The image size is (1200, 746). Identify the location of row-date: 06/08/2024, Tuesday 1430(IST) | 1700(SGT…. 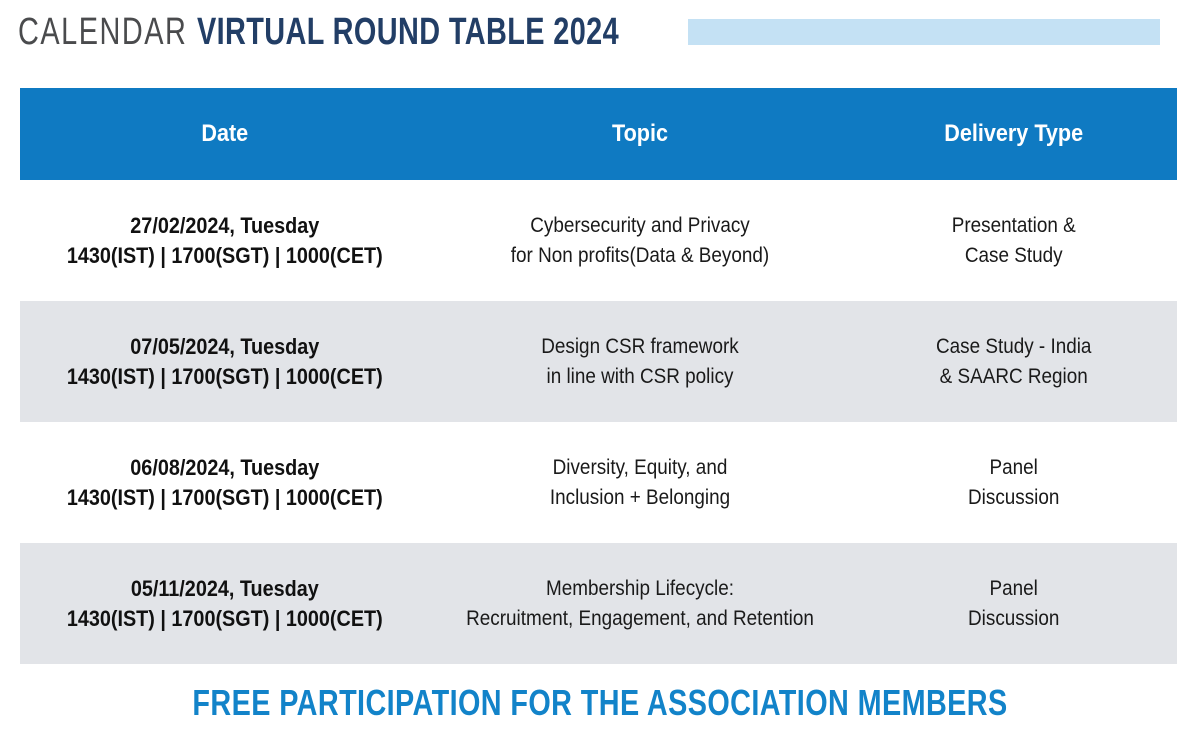
(224, 483).